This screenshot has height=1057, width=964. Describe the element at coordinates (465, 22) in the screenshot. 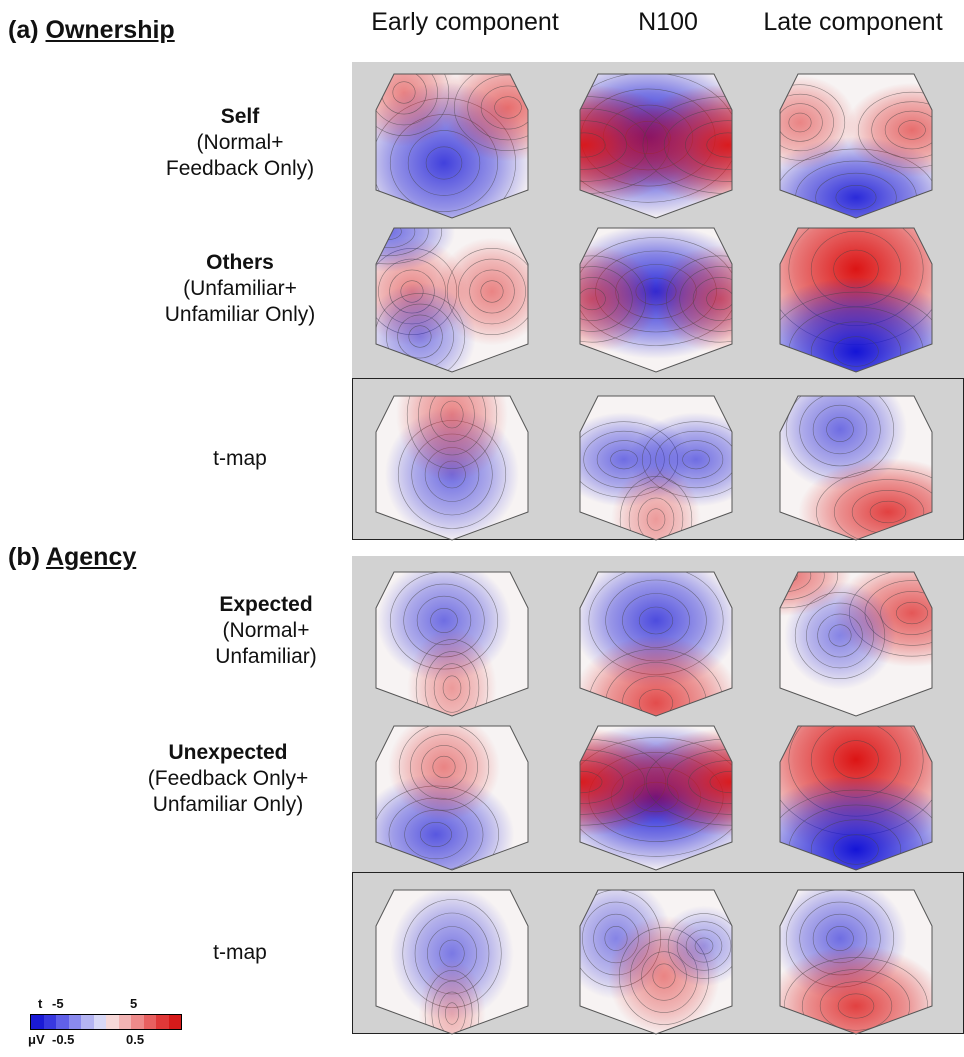

I see `column-header-early: Early component` at that location.